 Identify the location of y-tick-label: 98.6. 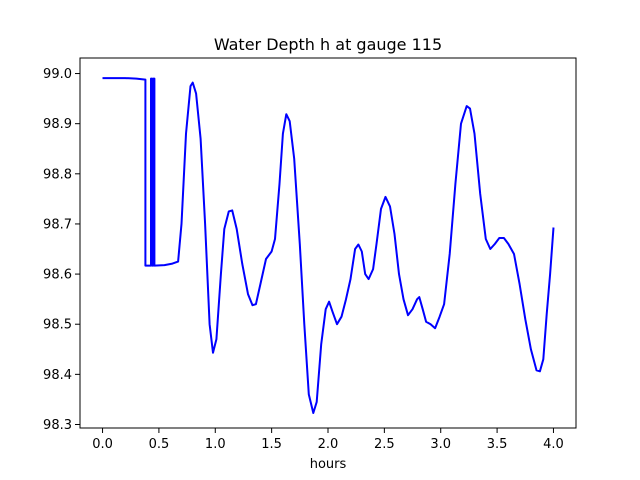
(57, 275).